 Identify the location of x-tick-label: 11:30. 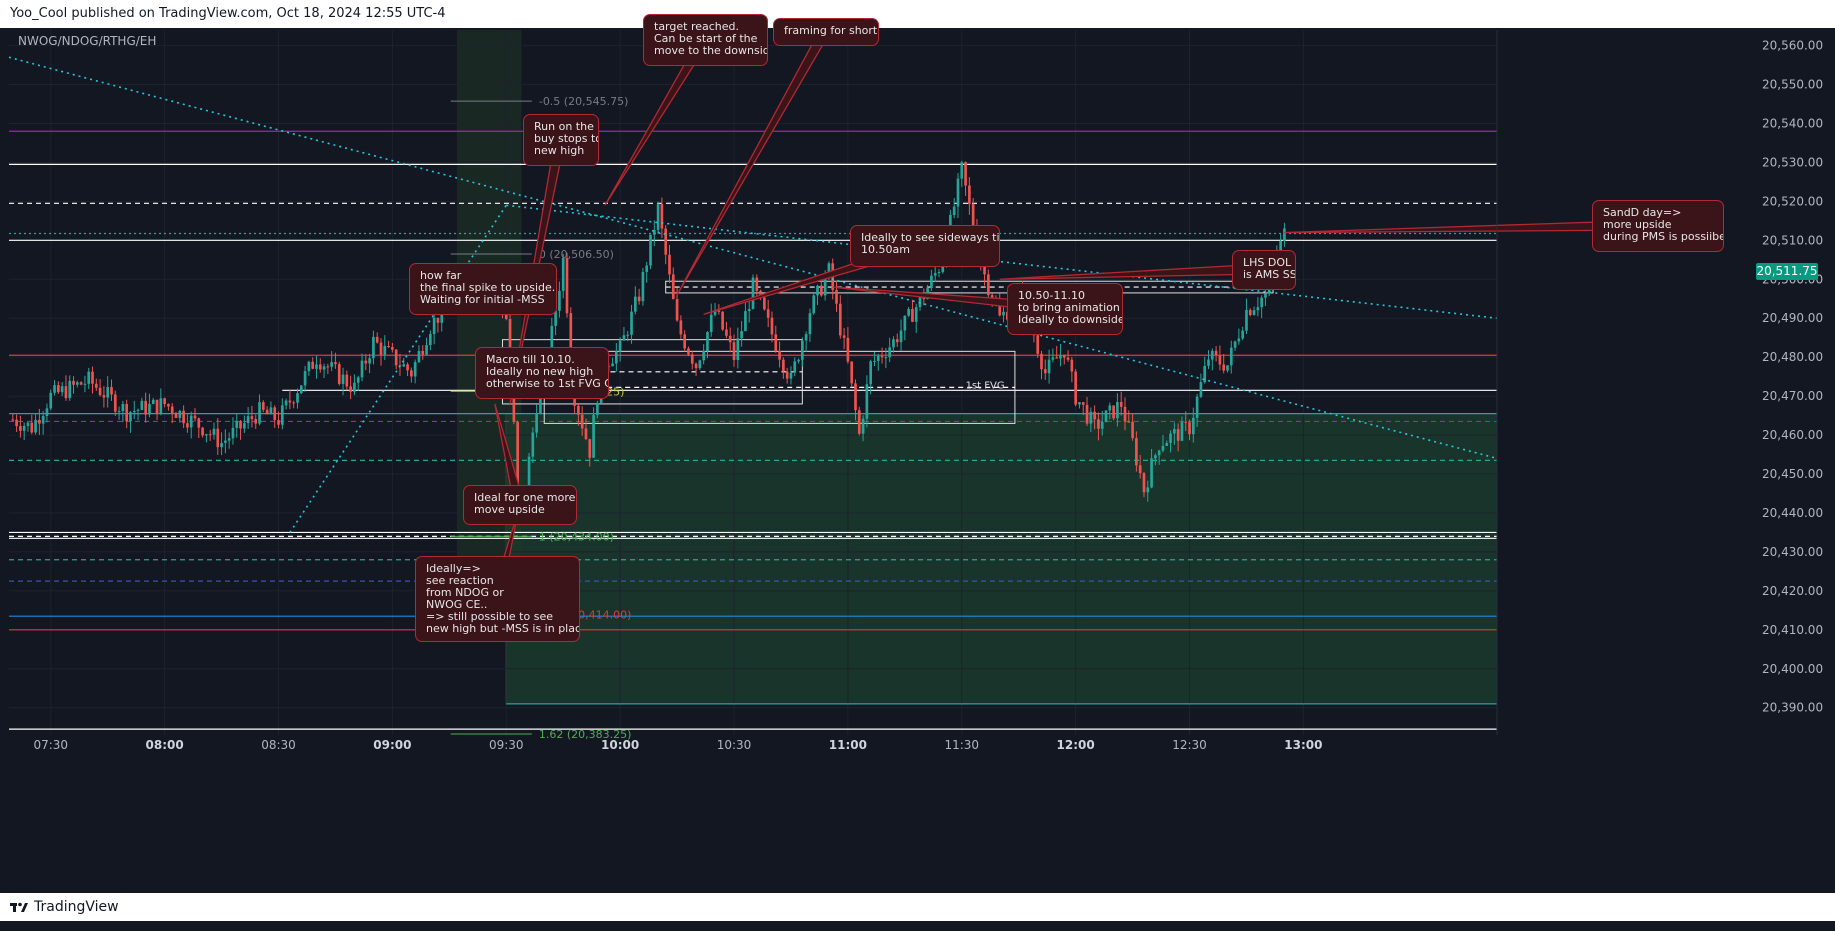
(961, 745).